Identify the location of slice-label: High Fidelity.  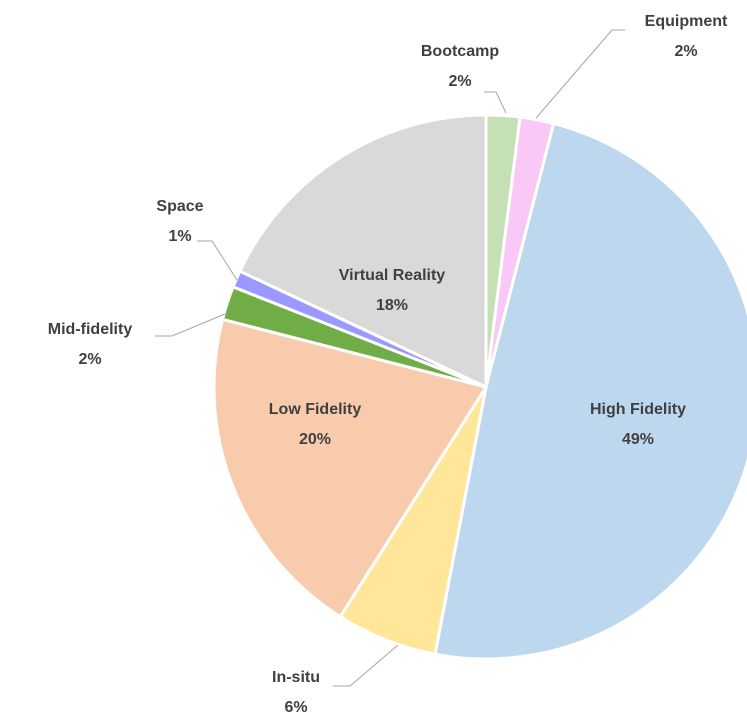
(638, 409).